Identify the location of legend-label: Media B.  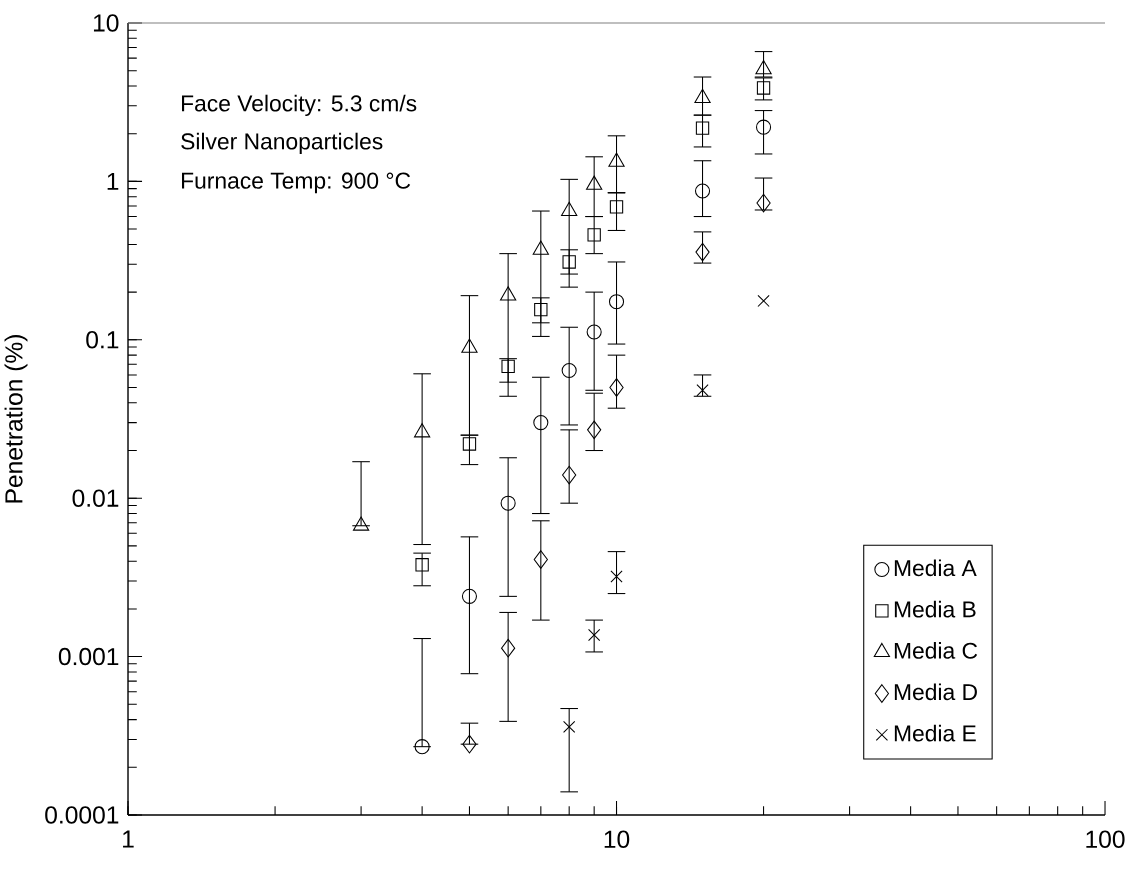
(935, 609).